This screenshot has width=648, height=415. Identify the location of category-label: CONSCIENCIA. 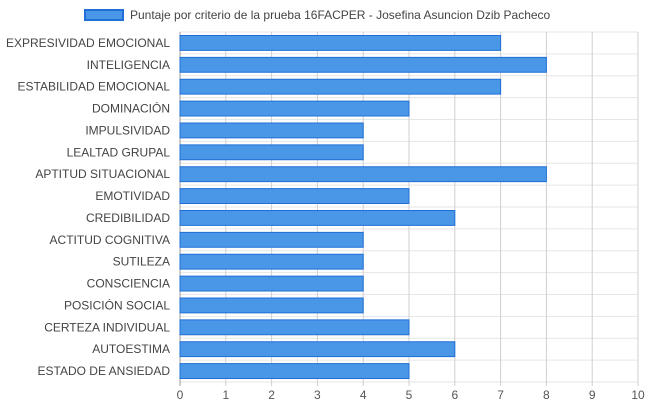
(128, 284).